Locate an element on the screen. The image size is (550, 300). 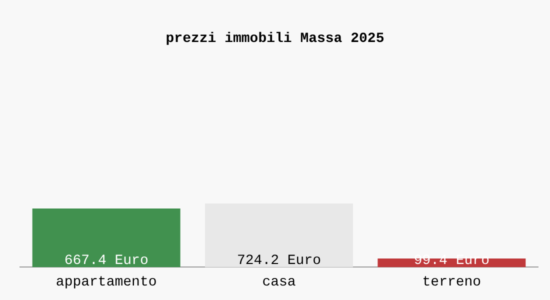
data-label: 724.2 Euro is located at coordinates (279, 260).